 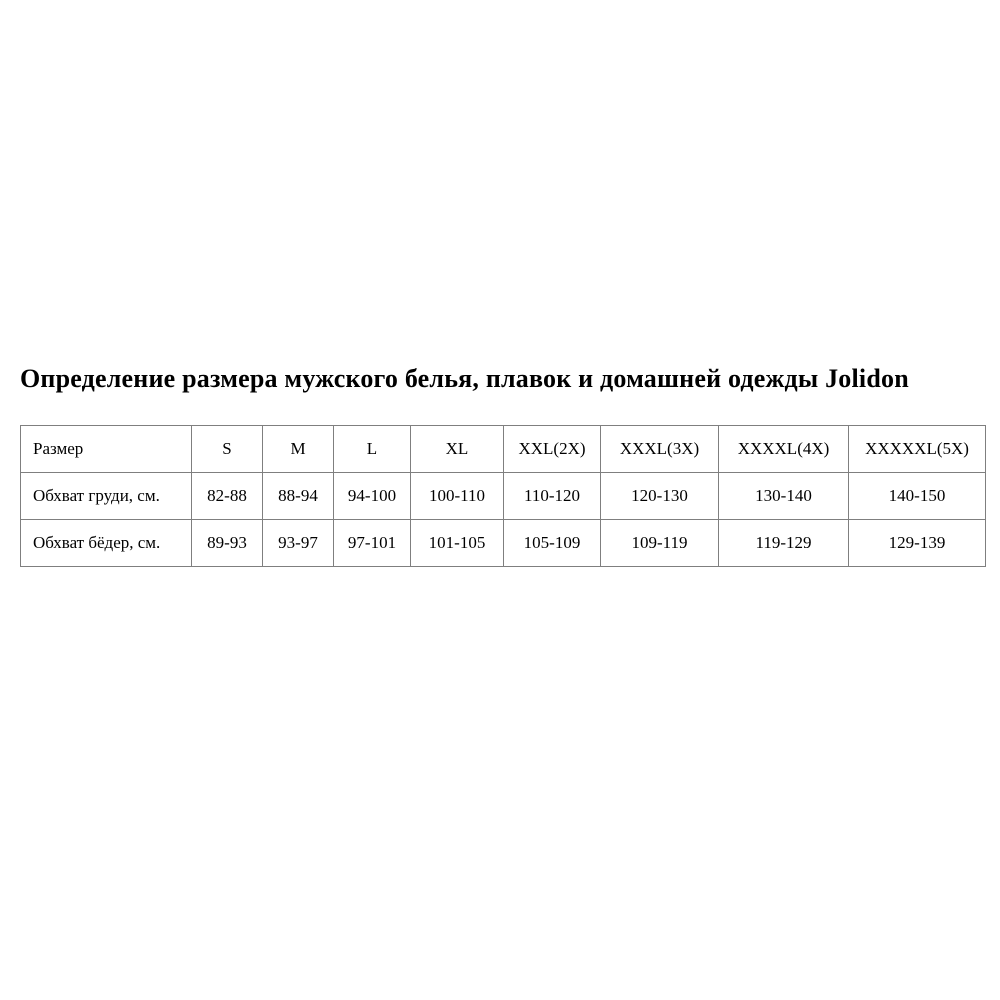 What do you see at coordinates (106, 449) in the screenshot?
I see `column-header-size: Размер` at bounding box center [106, 449].